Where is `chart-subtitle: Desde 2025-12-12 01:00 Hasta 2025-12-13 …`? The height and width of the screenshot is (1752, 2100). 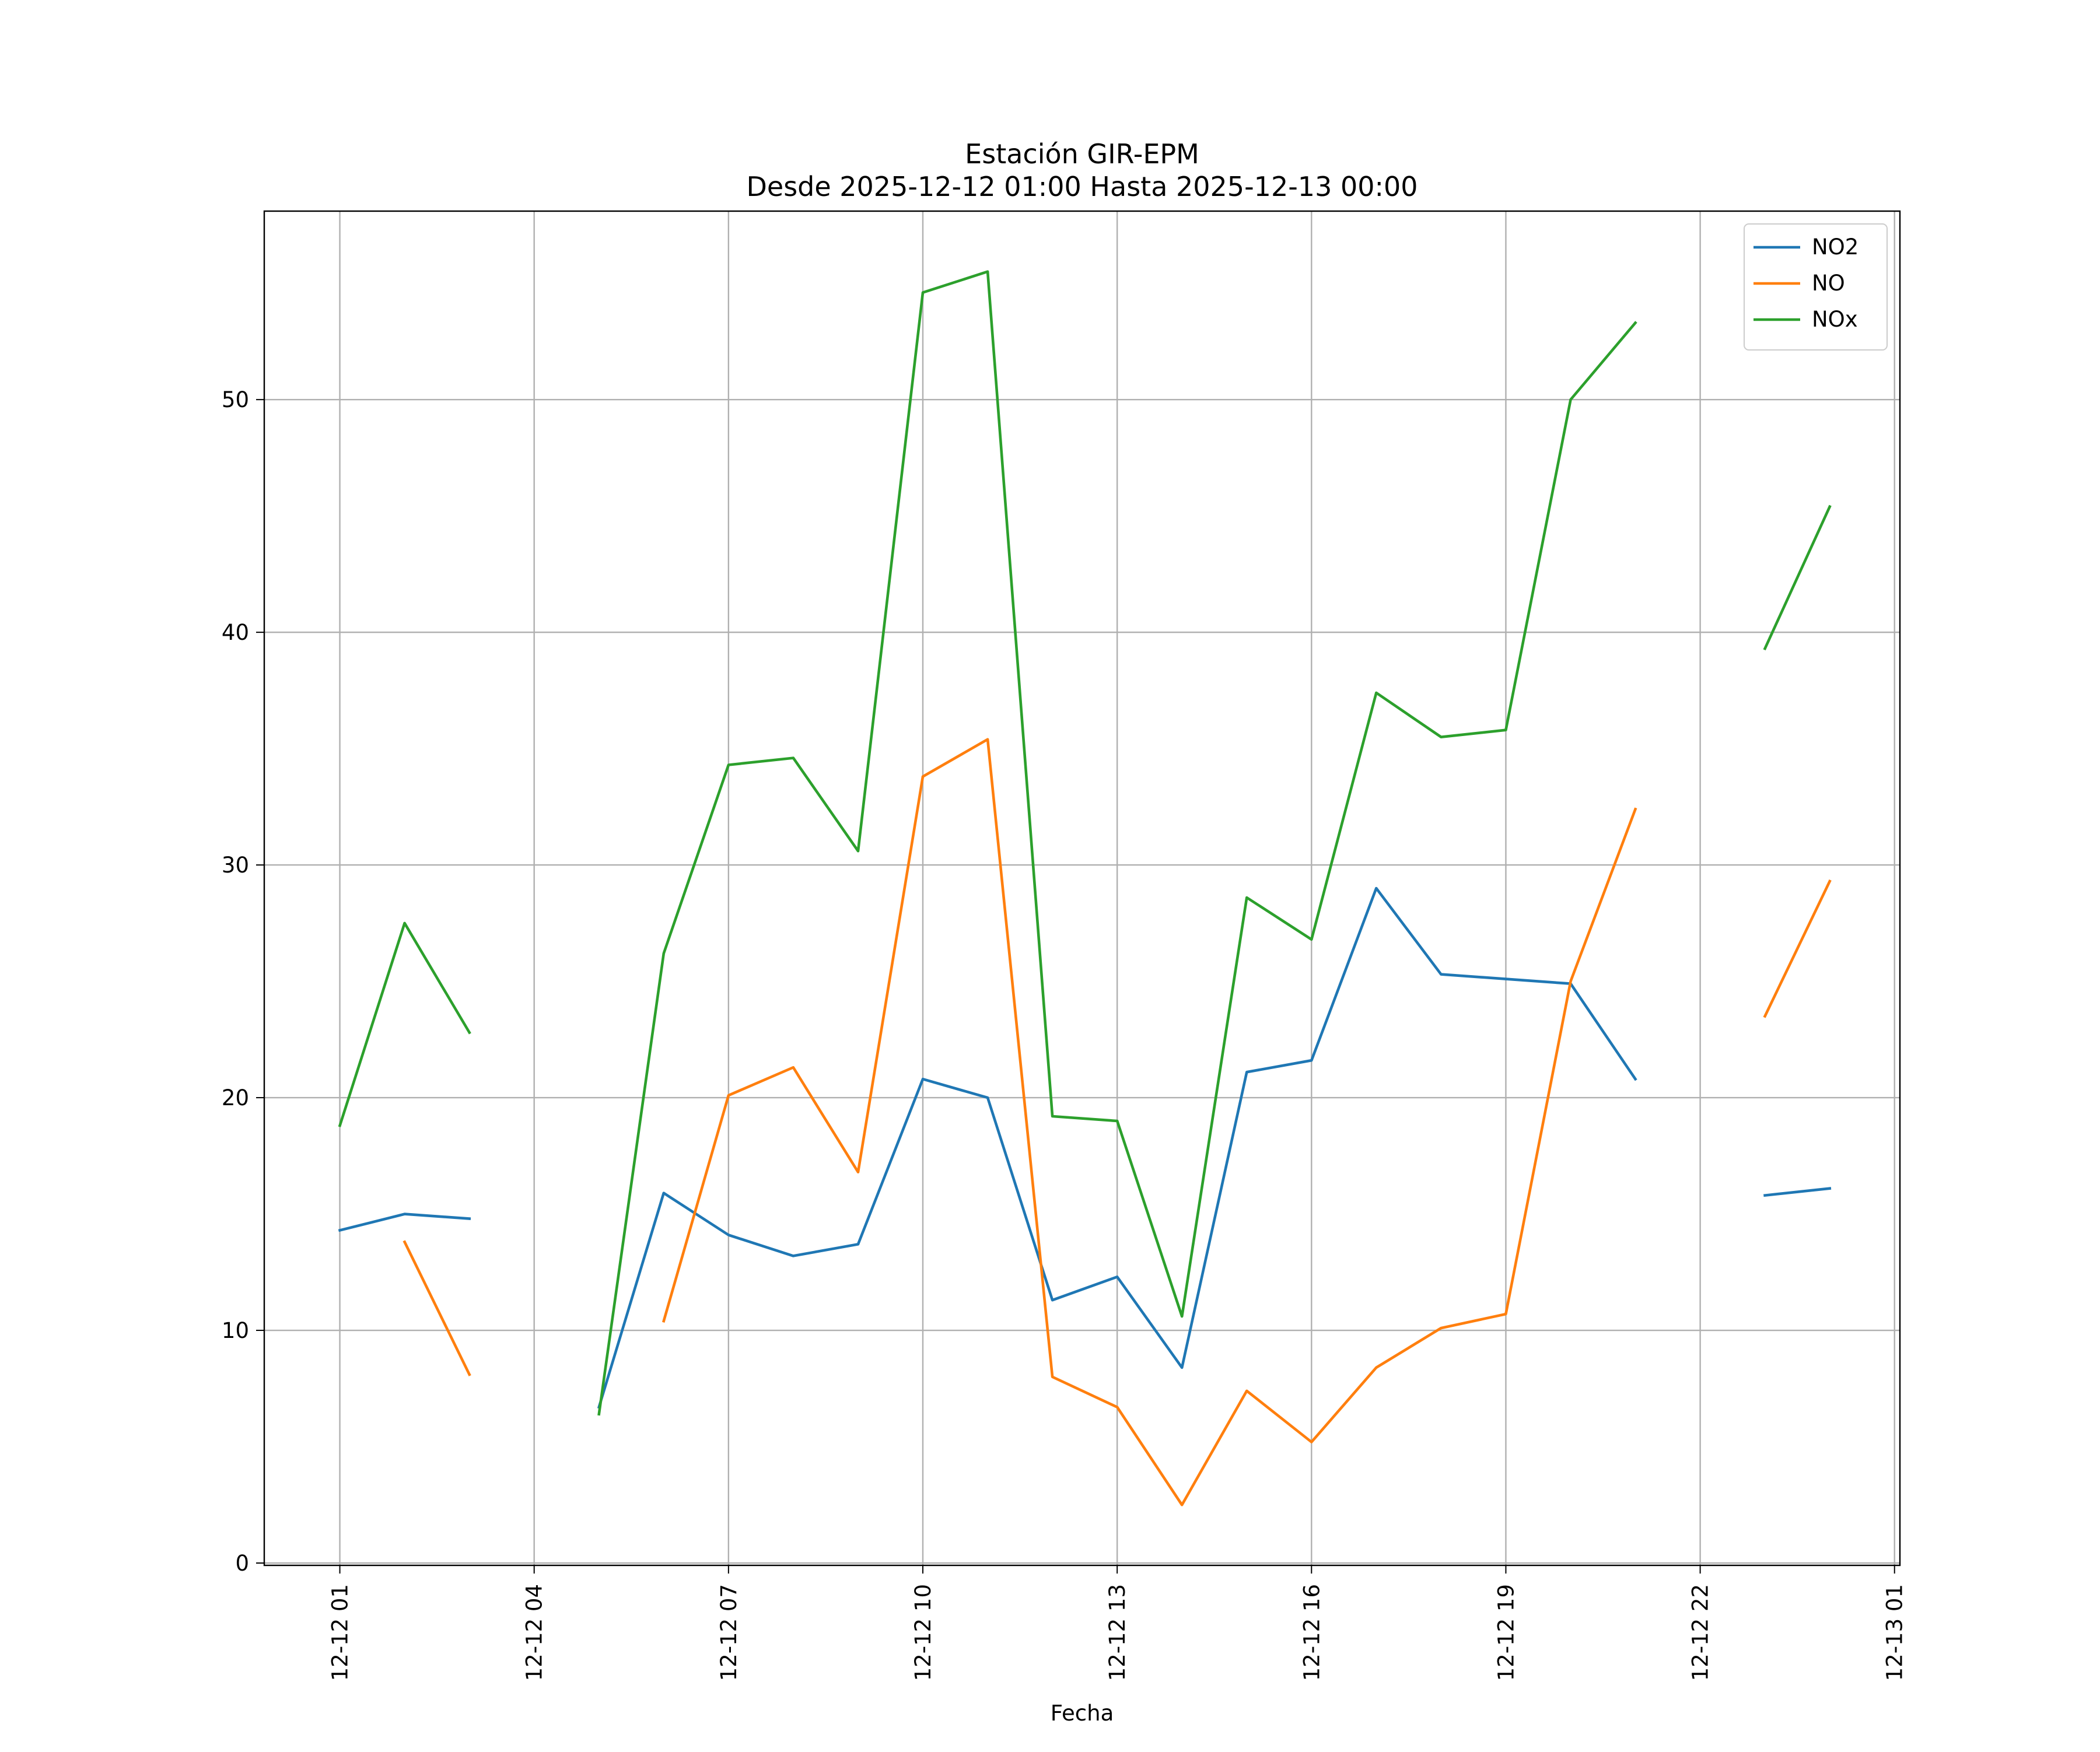 chart-subtitle: Desde 2025-12-12 01:00 Hasta 2025-12-13 … is located at coordinates (1082, 187).